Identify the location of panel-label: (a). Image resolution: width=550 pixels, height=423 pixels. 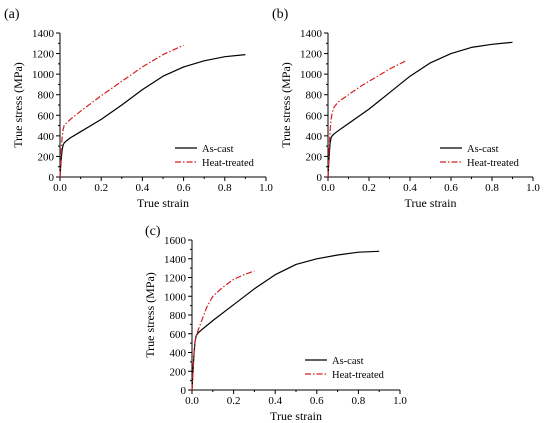
(12, 14).